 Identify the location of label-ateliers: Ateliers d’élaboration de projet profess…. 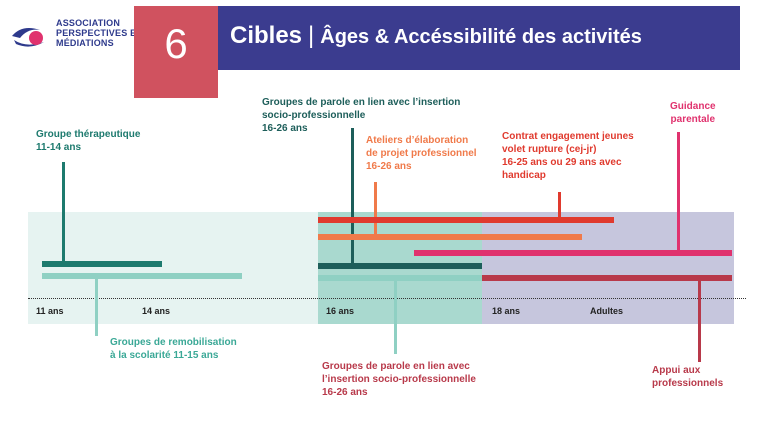
(421, 153).